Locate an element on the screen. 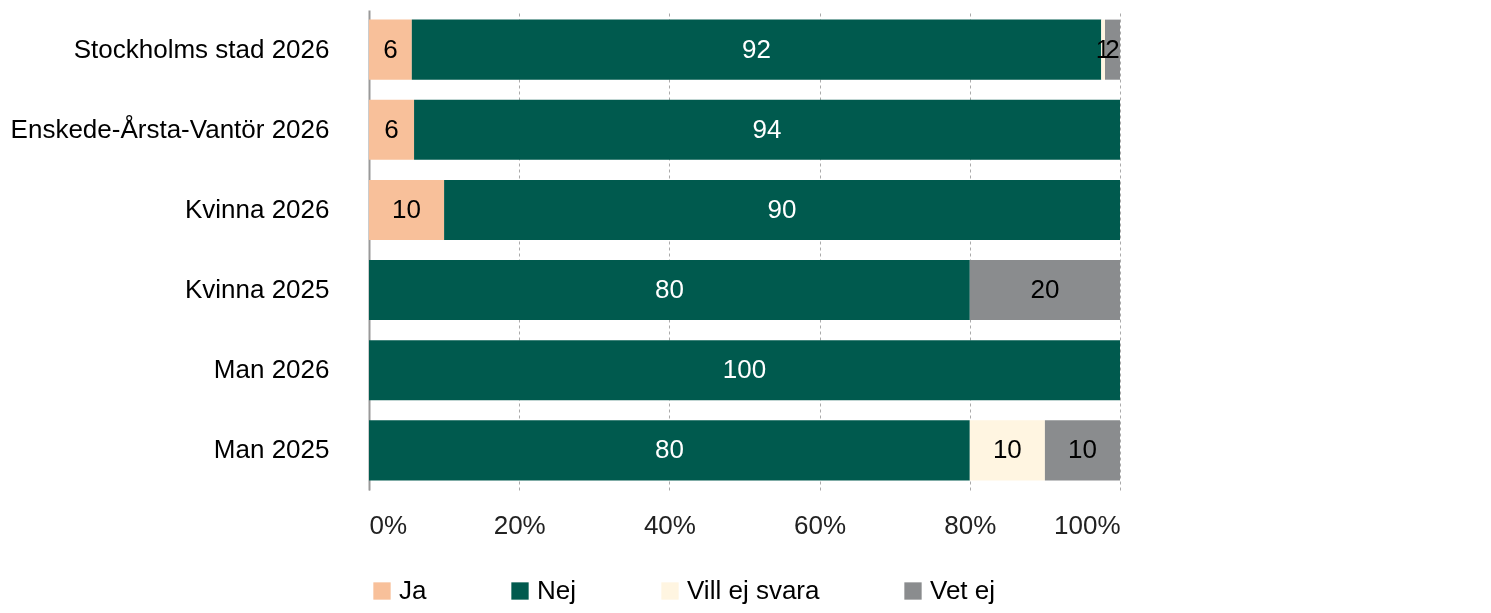  data-label: 94 is located at coordinates (767, 128).